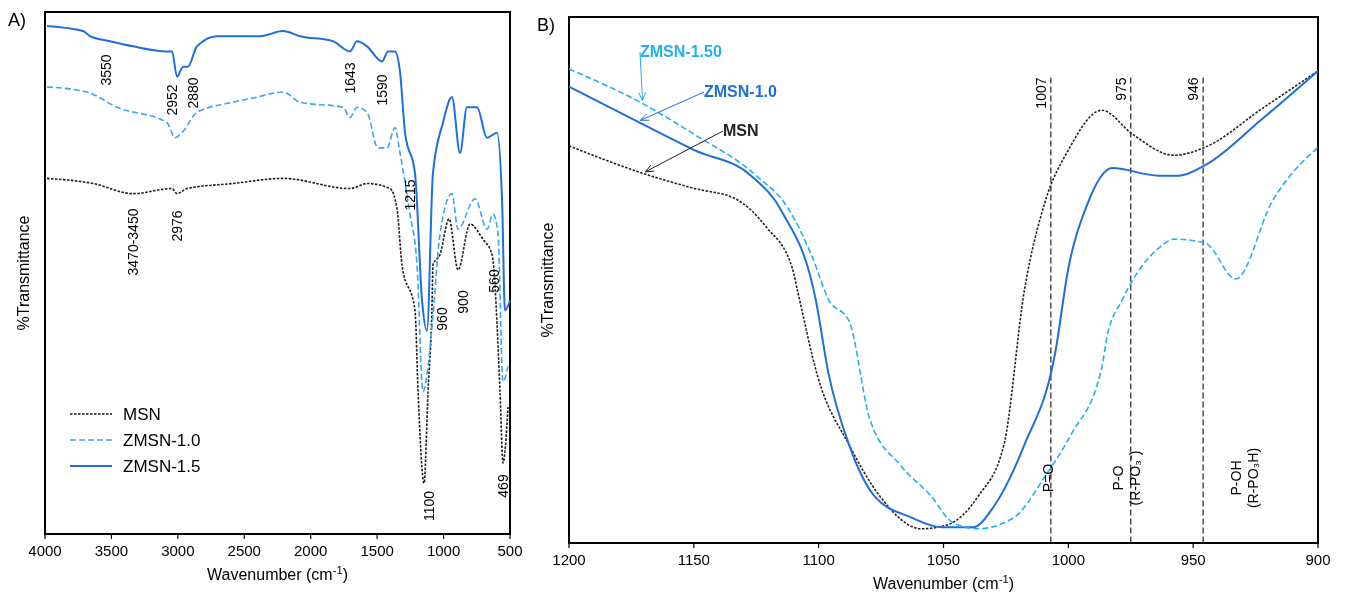  Describe the element at coordinates (1193, 559) in the screenshot. I see `x-tick-label: 950` at that location.